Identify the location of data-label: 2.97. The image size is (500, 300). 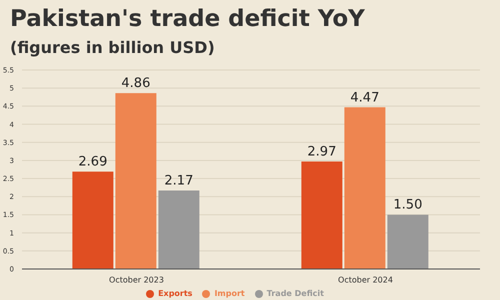
(321, 152).